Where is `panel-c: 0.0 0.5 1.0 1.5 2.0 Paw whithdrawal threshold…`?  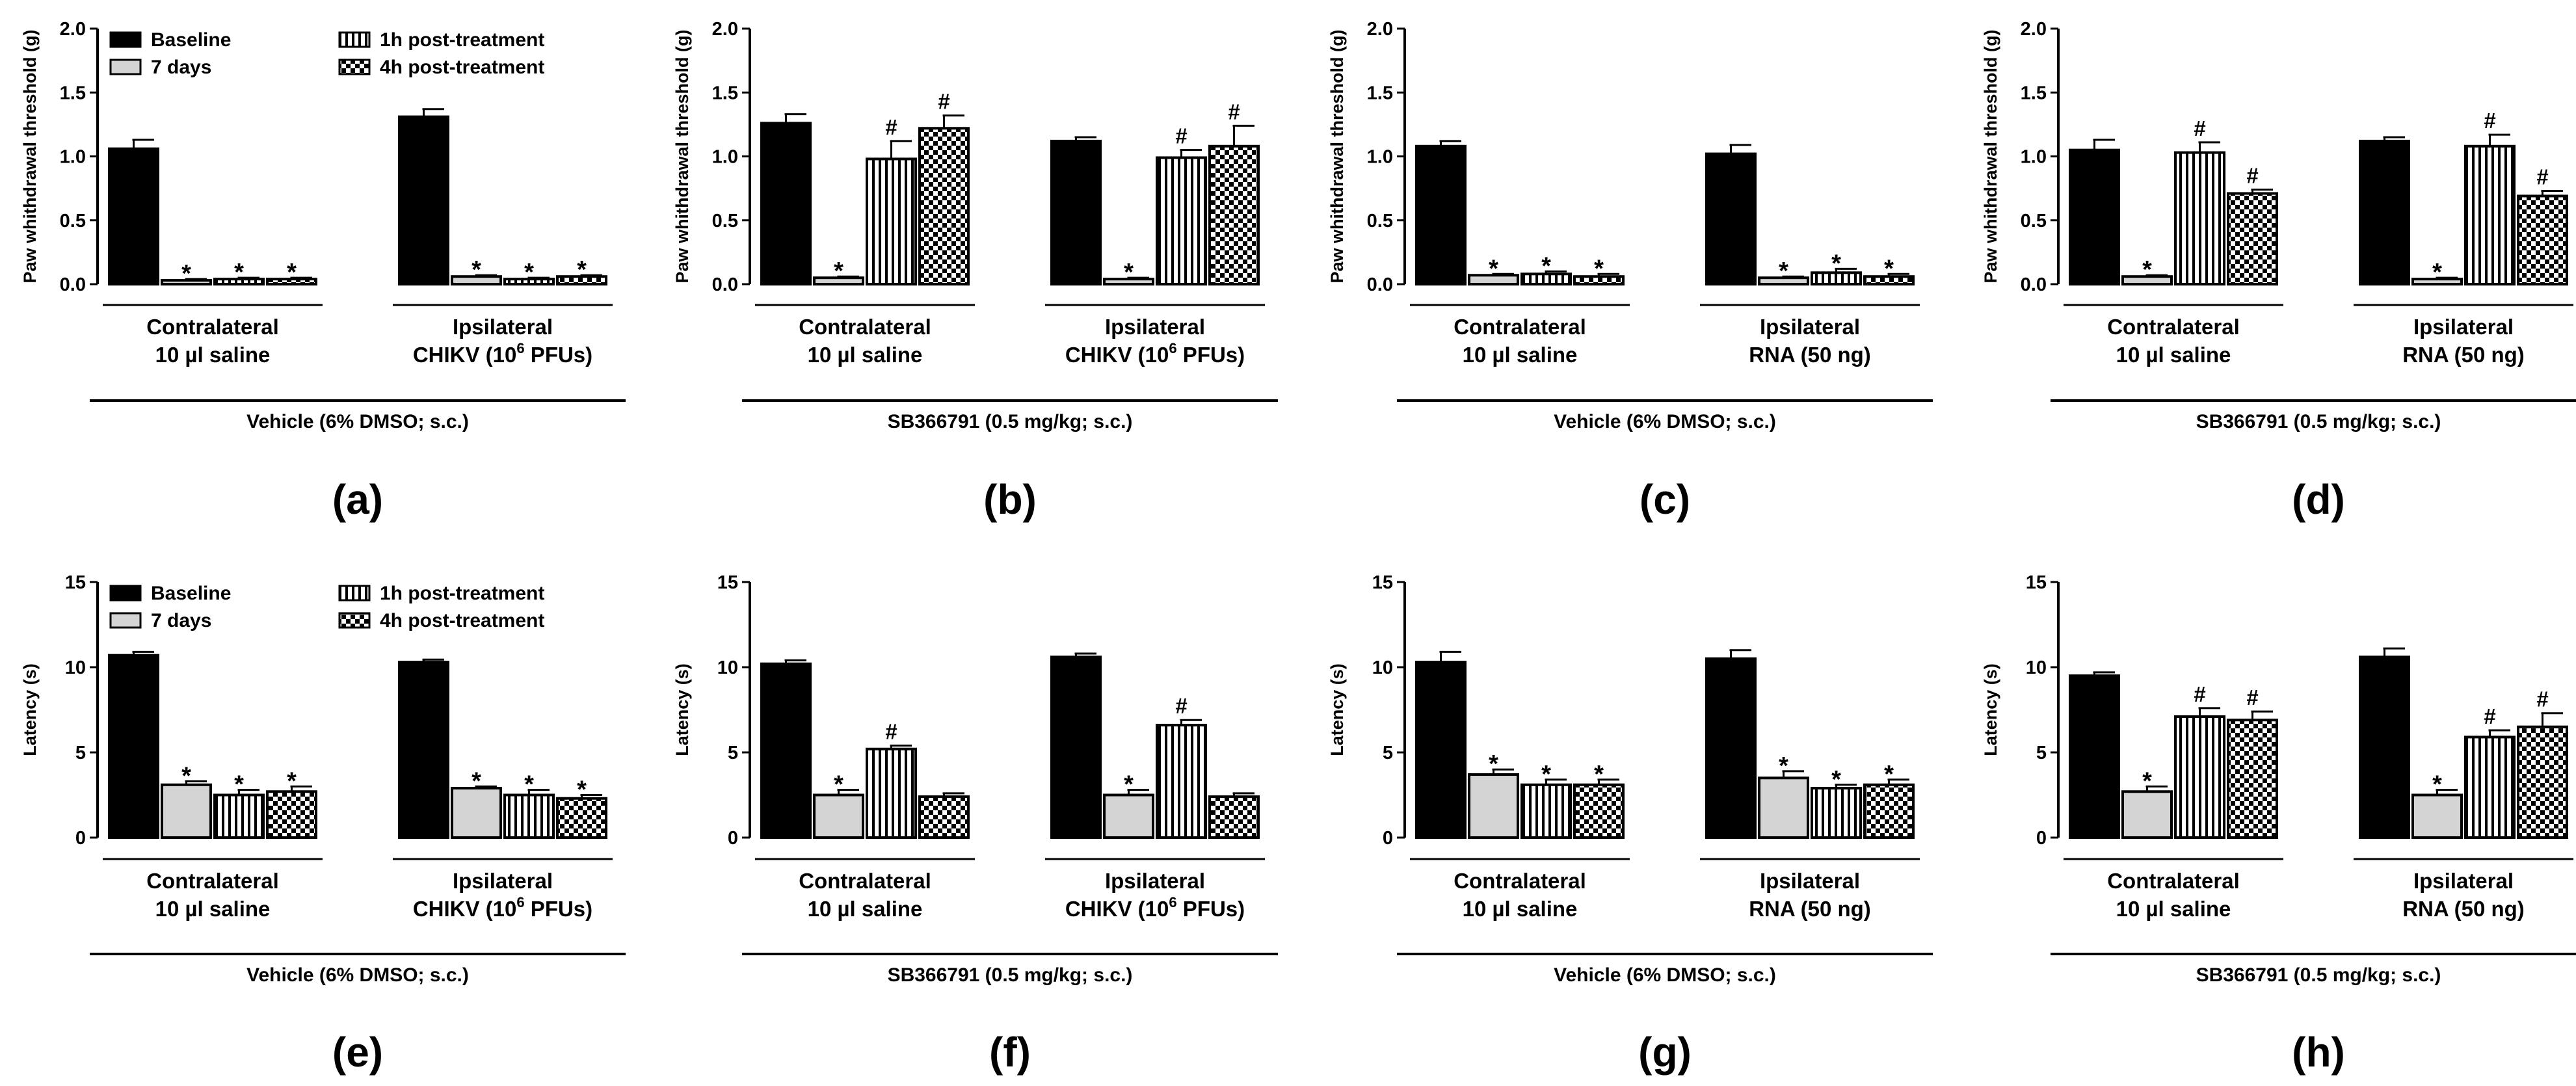
panel-c: 0.0 0.5 1.0 1.5 2.0 Paw whithdrawal threshold… is located at coordinates (1630, 271).